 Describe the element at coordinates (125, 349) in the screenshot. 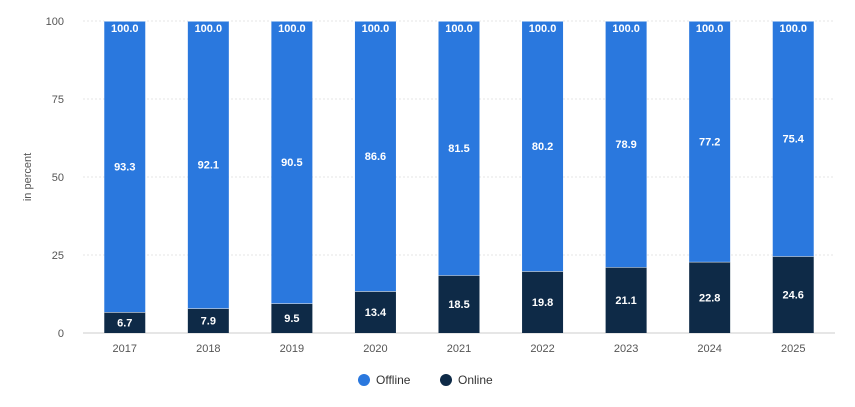

I see `x-tick-label: 2017` at that location.